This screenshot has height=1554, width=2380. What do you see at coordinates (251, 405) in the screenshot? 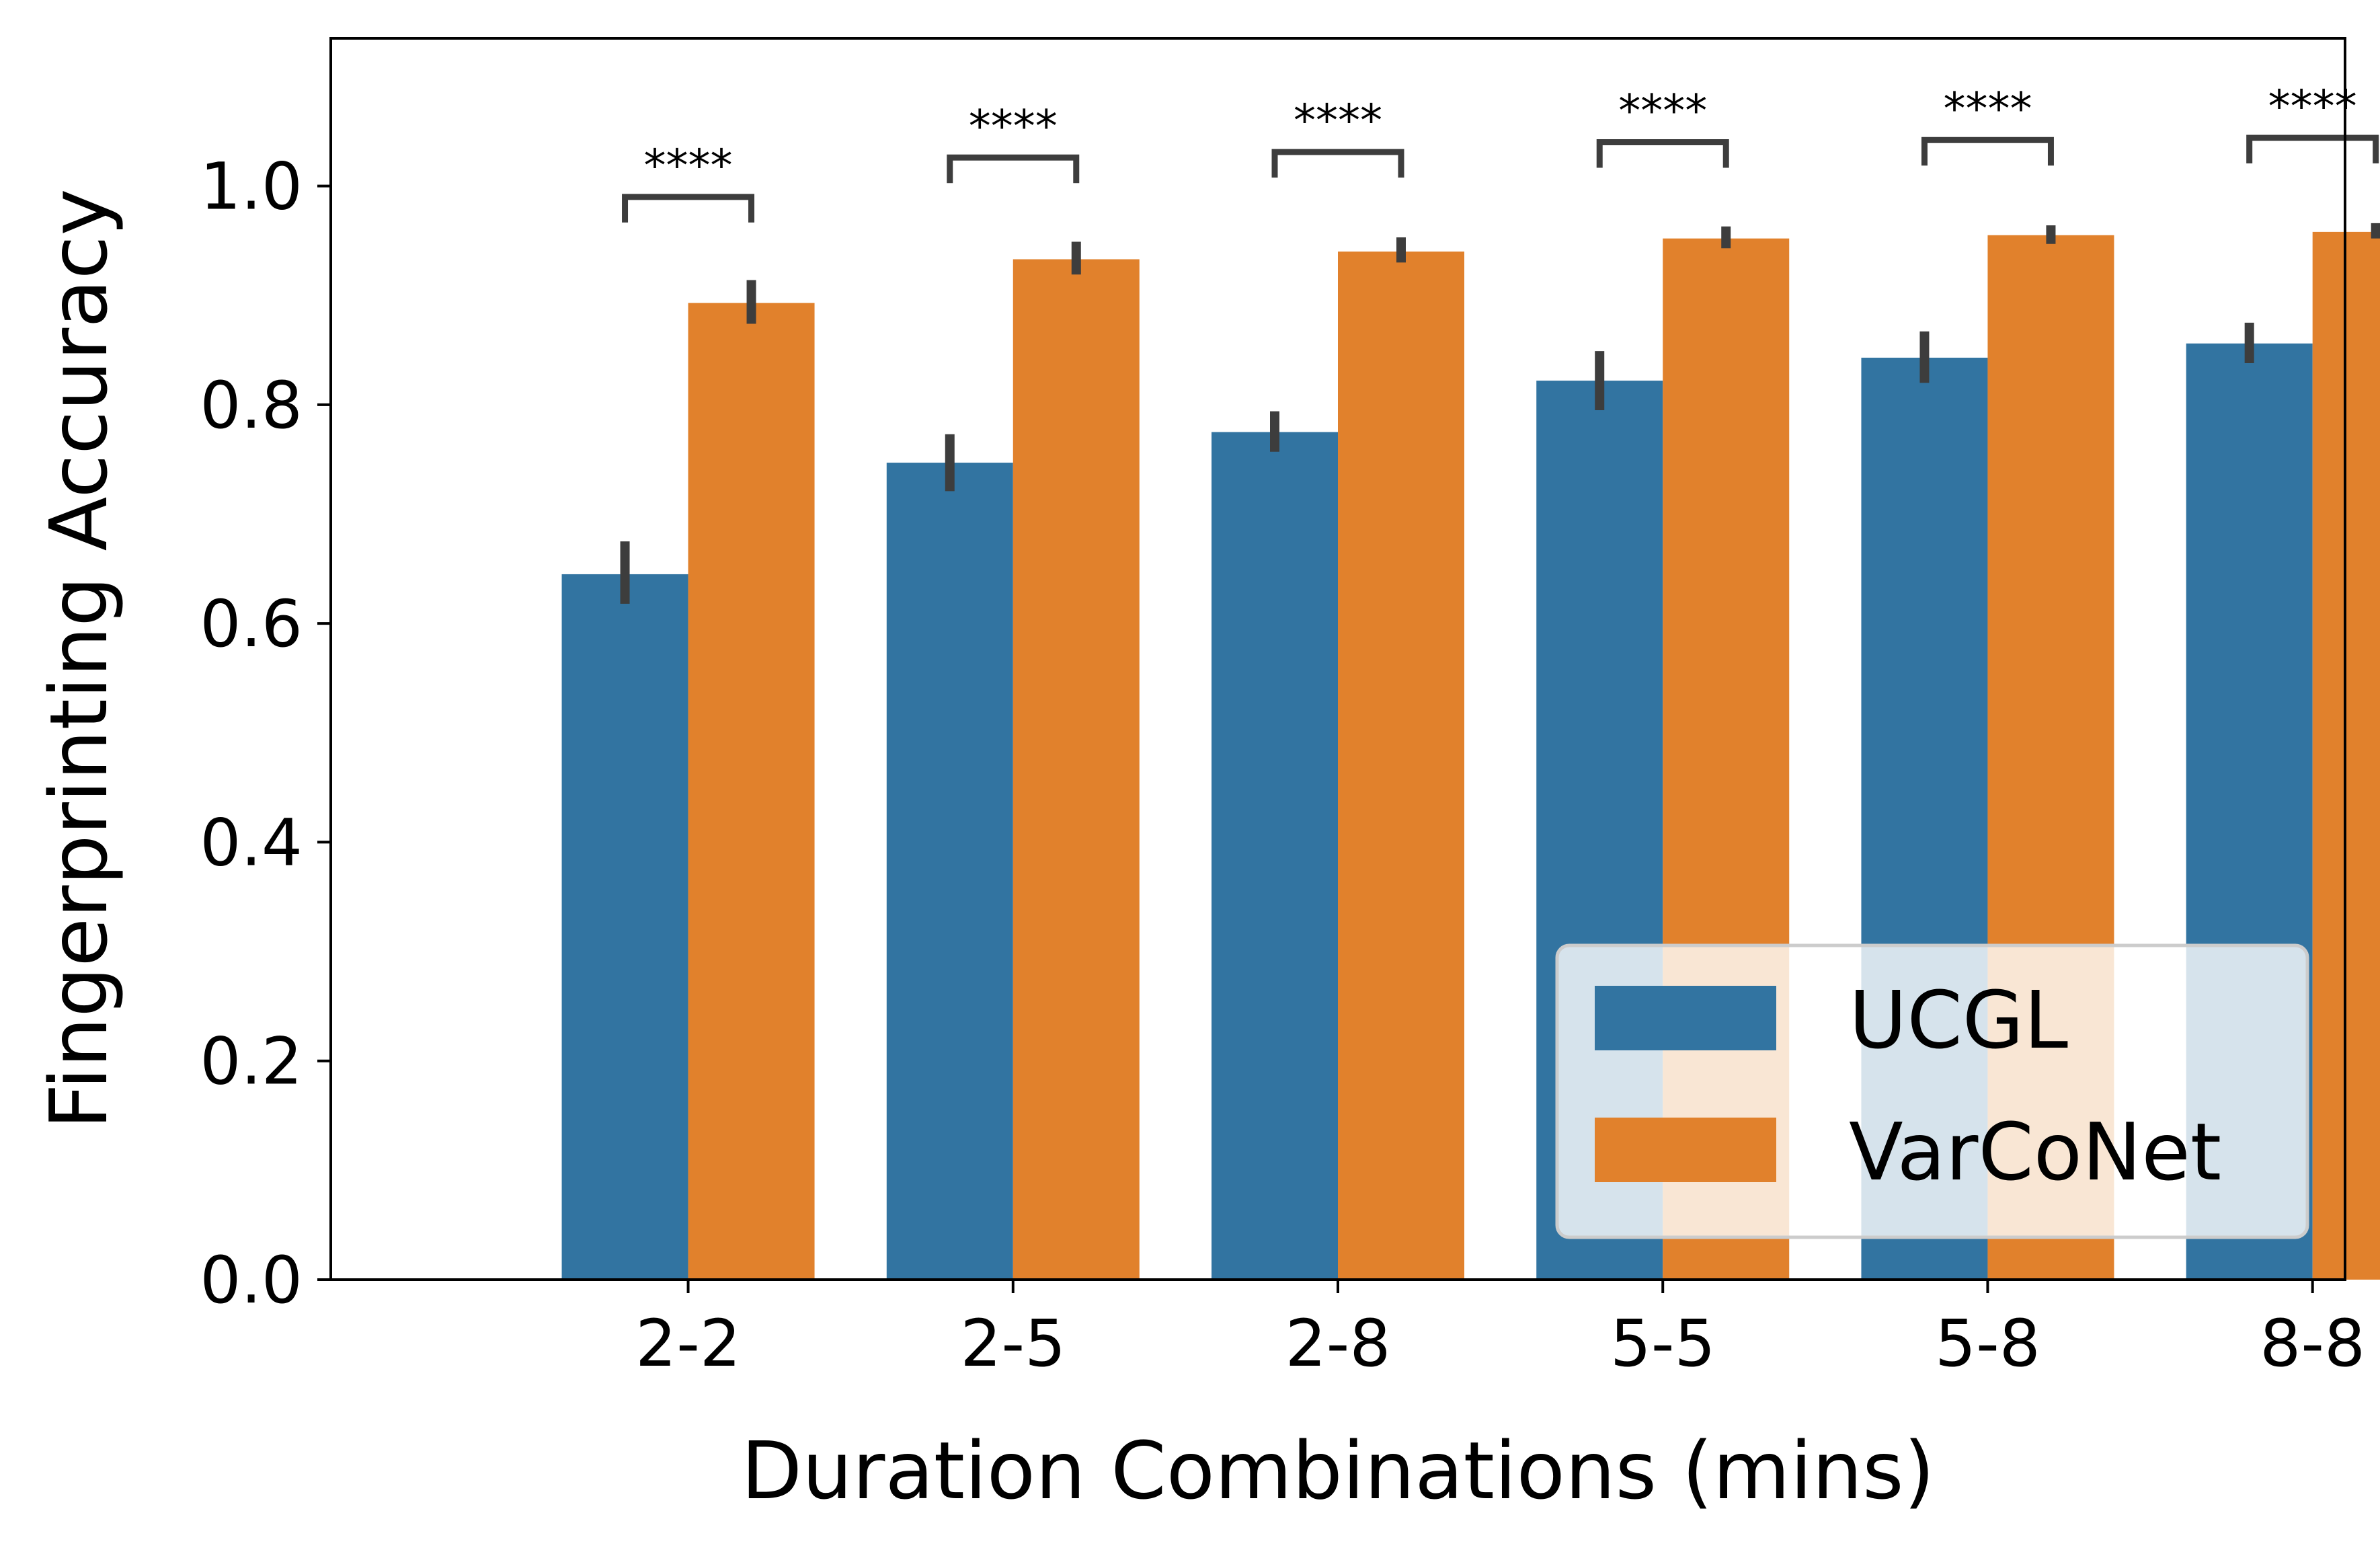
I see `y-tick-label-0.8: 0.8` at bounding box center [251, 405].